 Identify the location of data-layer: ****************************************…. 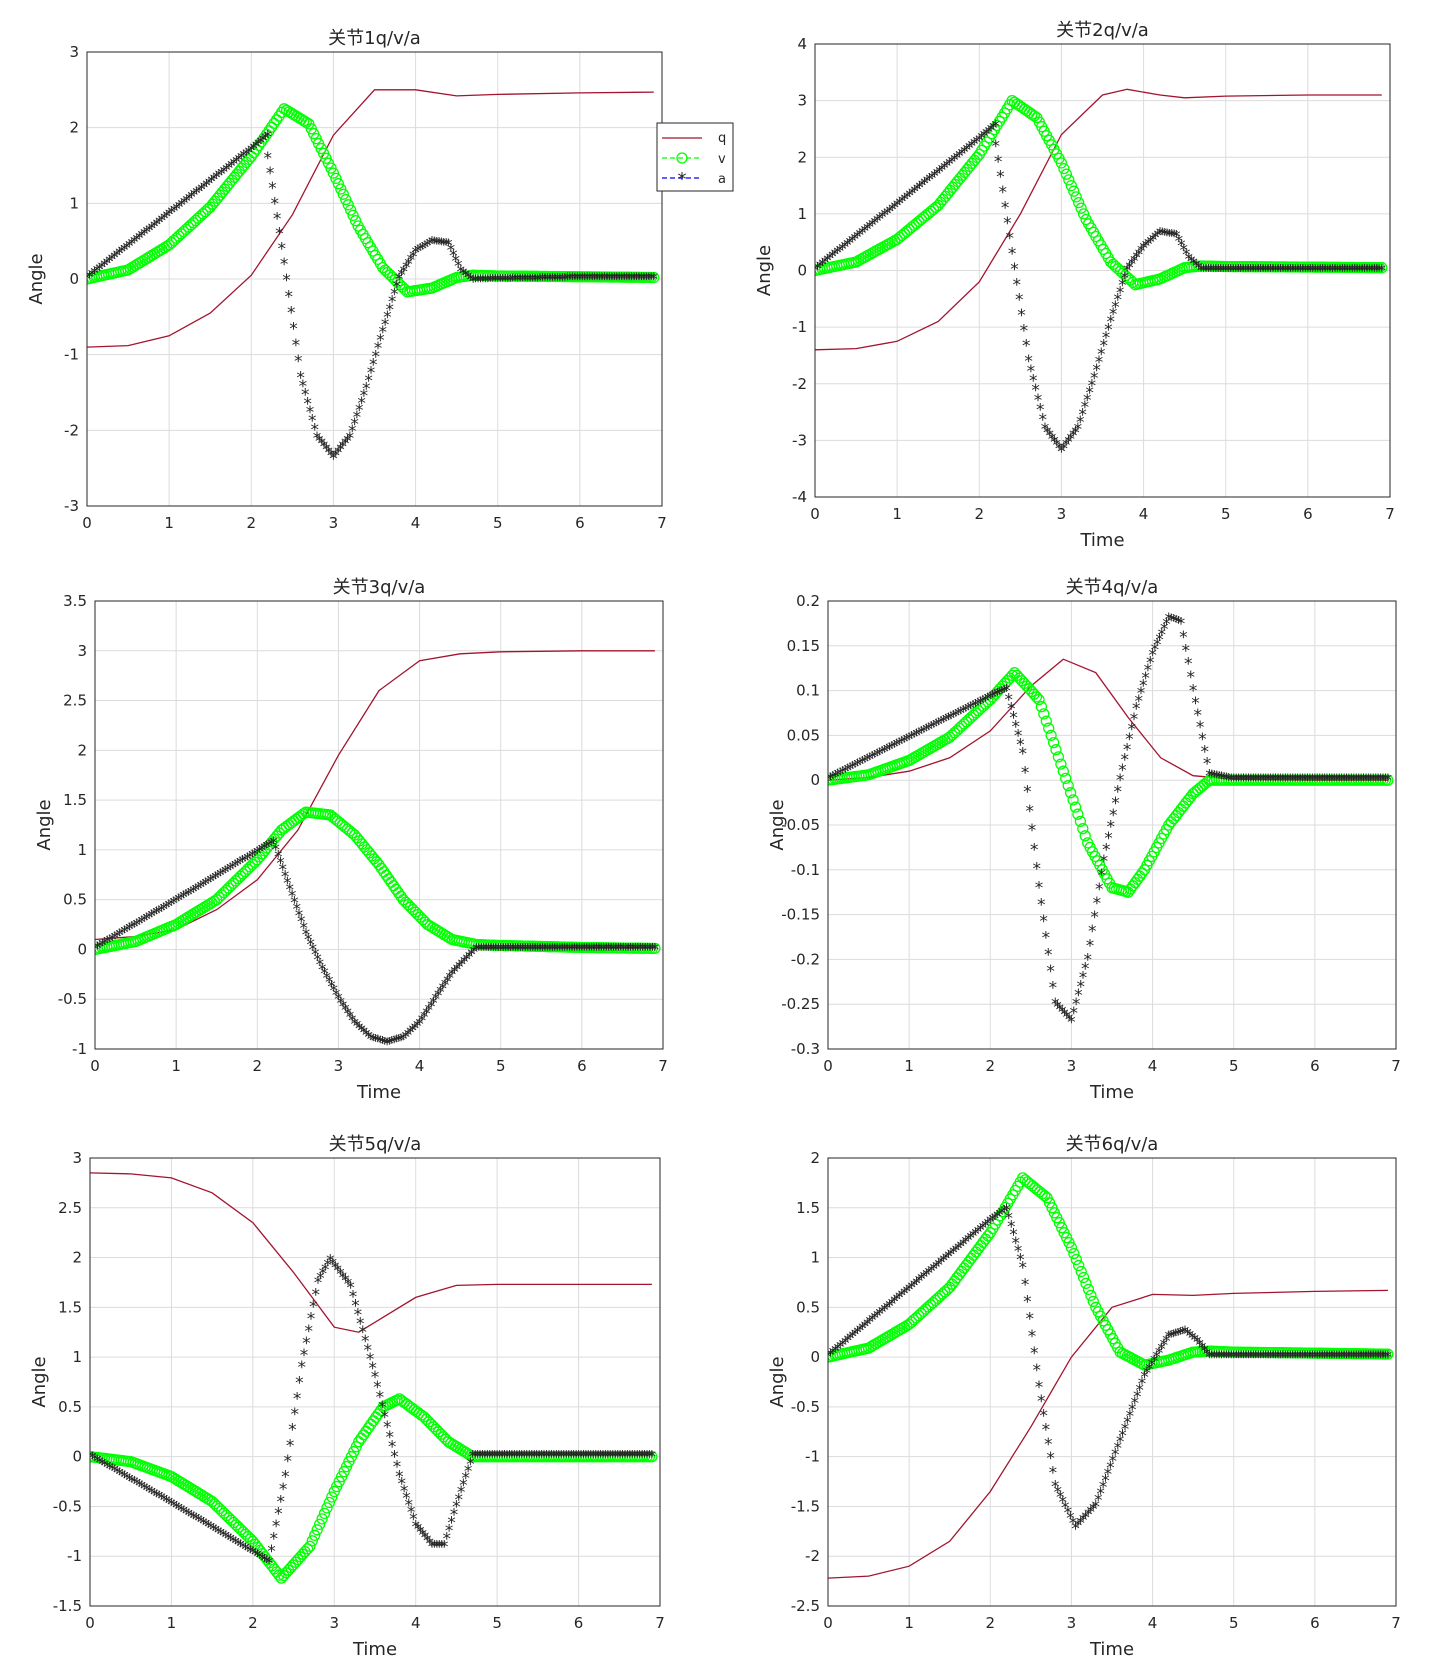
(371, 279).